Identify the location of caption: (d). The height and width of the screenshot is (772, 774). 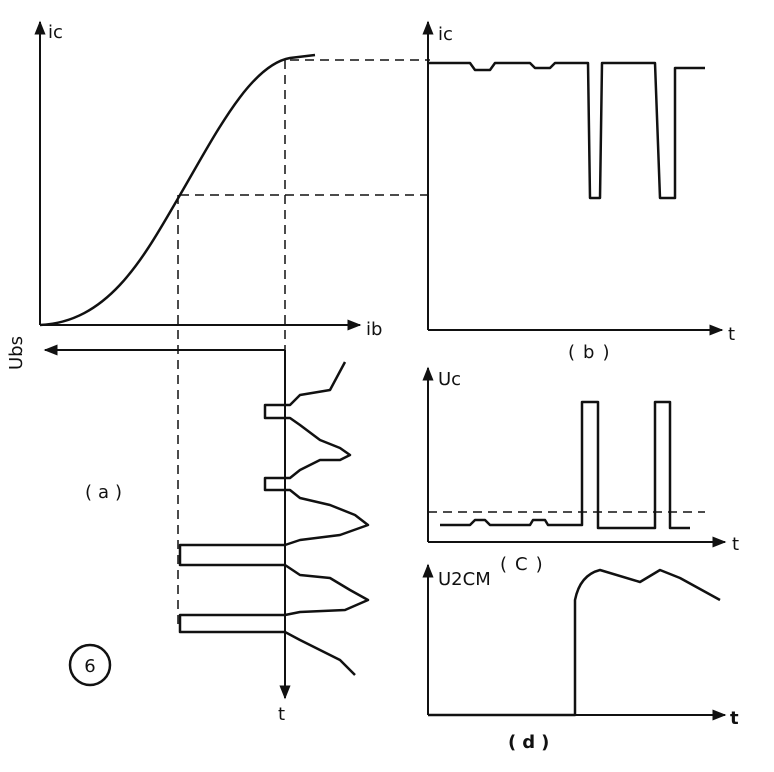
(531, 742).